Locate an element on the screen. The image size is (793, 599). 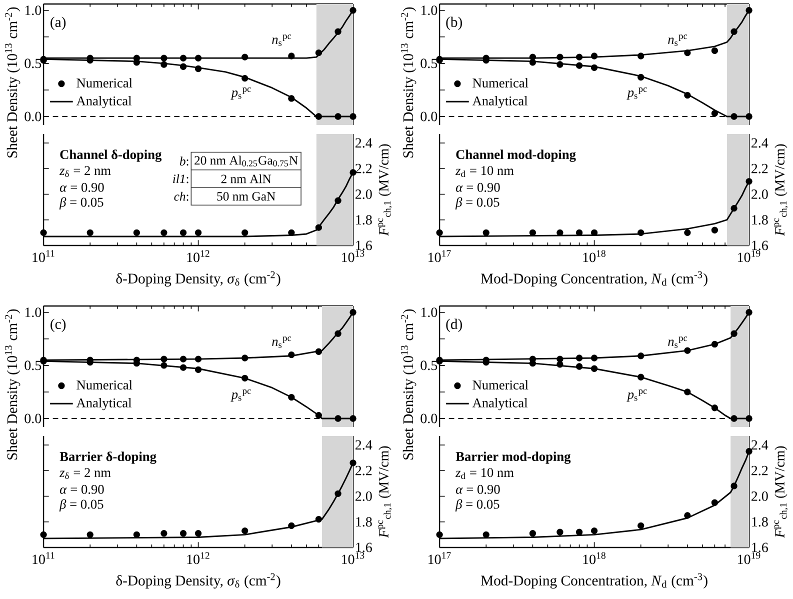
annotation: 50 nm GaN is located at coordinates (246, 196).